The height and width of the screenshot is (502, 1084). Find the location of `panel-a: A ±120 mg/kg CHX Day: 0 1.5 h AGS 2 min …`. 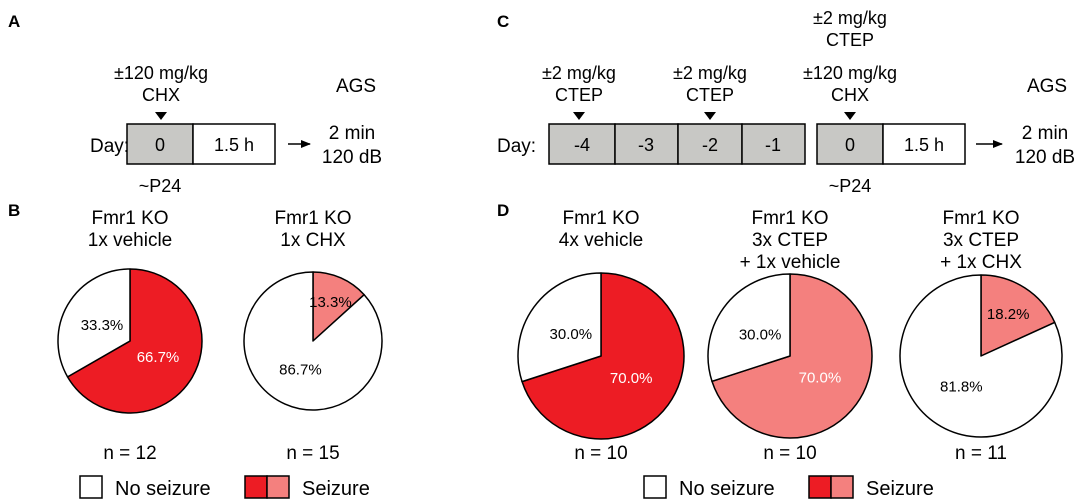

panel-a: A ±120 mg/kg CHX Day: 0 1.5 h AGS 2 min … is located at coordinates (195, 104).